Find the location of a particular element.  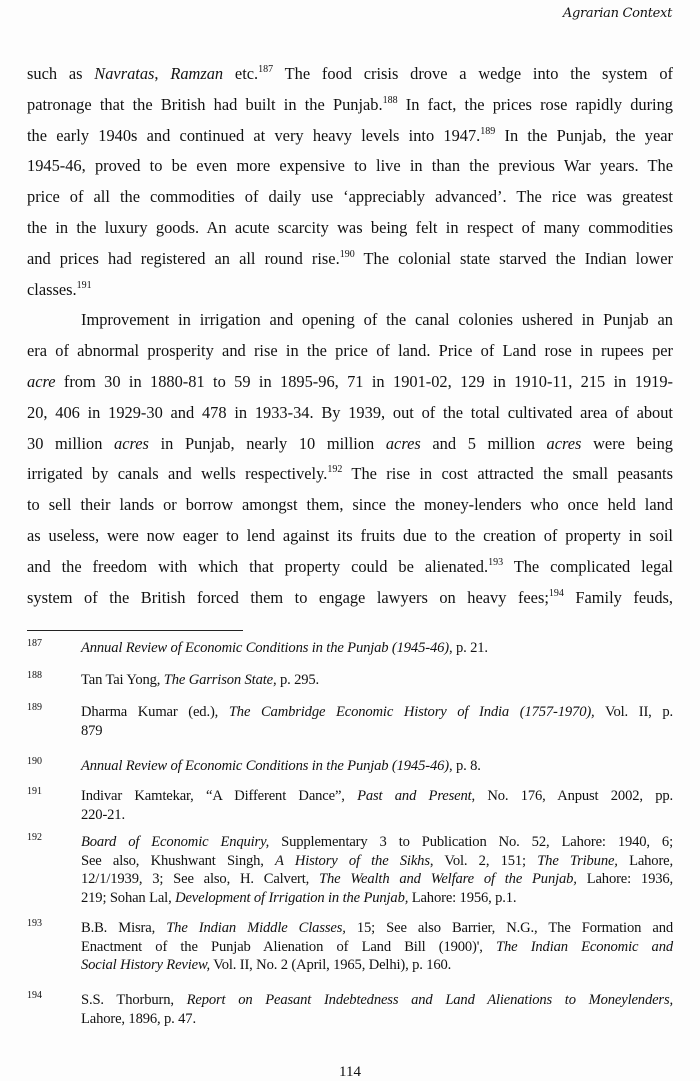

text-run: The Indian Economic and is located at coordinates (584, 946).